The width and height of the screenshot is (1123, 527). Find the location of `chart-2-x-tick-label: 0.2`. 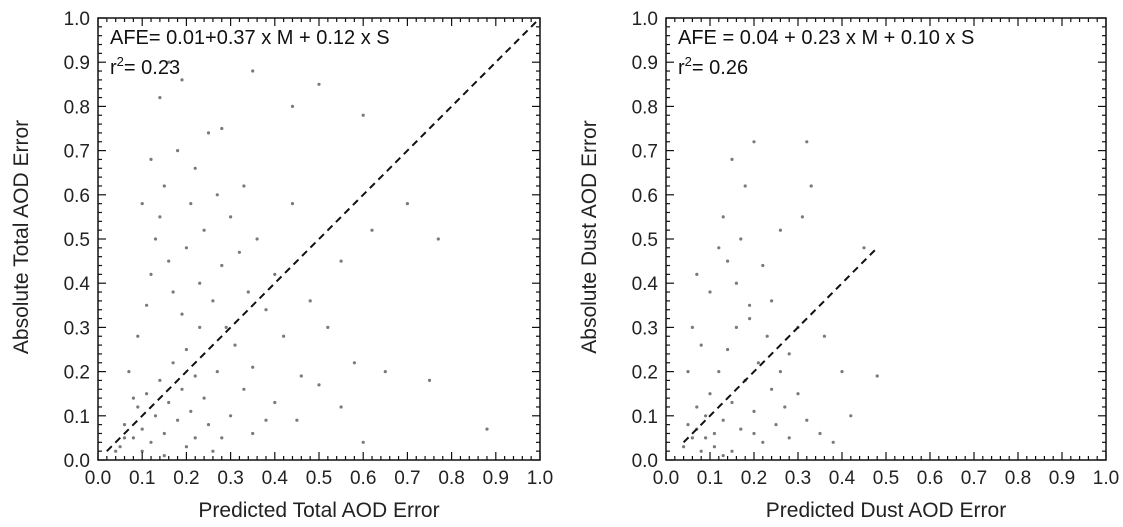

chart-2-x-tick-label: 0.2 is located at coordinates (754, 478).